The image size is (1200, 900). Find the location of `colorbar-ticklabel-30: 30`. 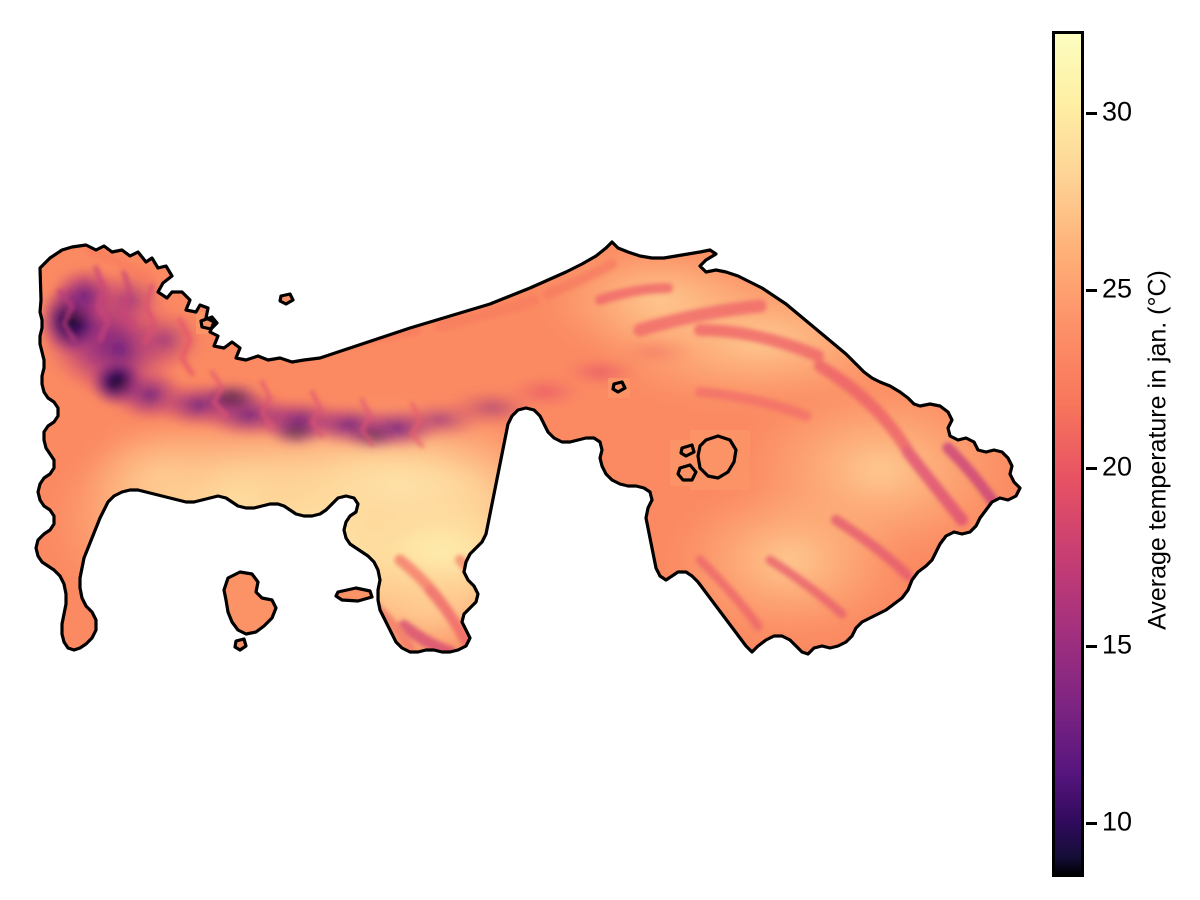

colorbar-ticklabel-30: 30 is located at coordinates (1117, 111).